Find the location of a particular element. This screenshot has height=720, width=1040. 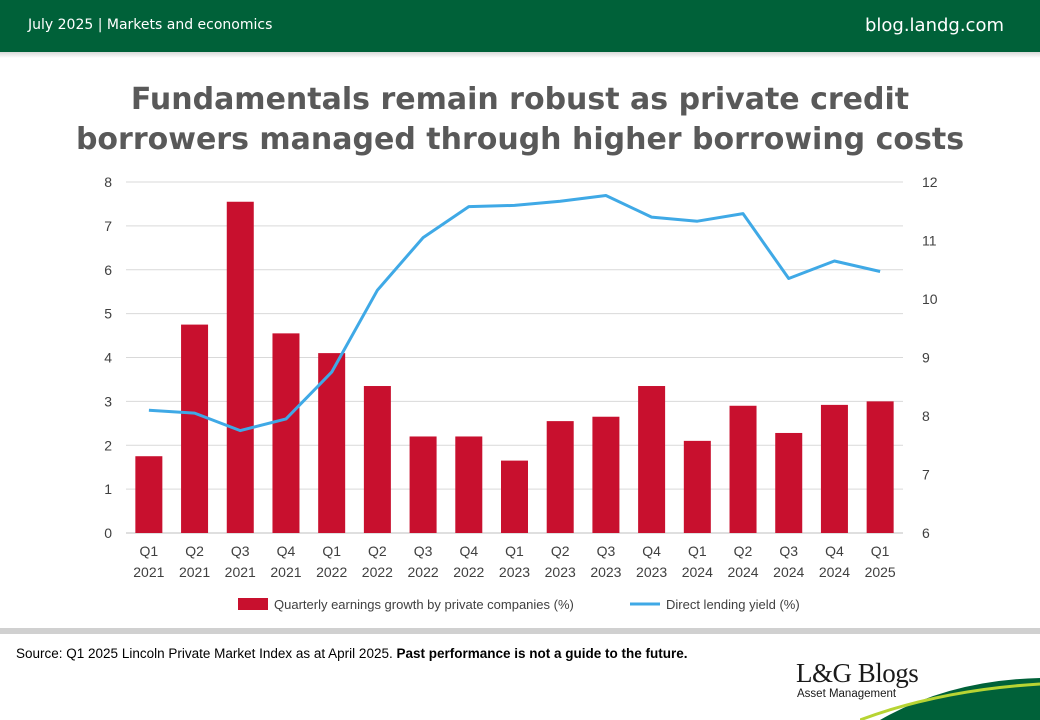

y-left-tick-label: 1 is located at coordinates (108, 489).